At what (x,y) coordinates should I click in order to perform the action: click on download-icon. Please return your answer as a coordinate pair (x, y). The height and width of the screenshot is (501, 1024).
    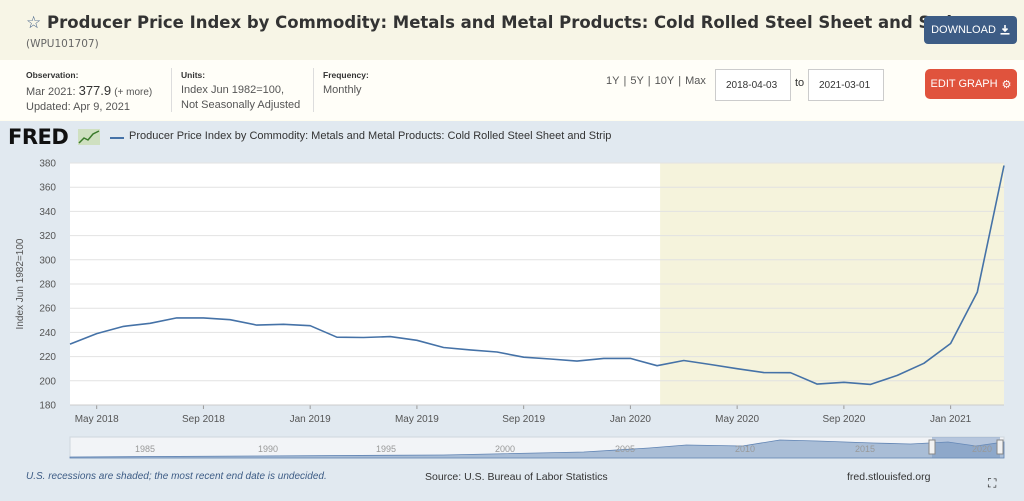
    Looking at the image, I should click on (1005, 30).